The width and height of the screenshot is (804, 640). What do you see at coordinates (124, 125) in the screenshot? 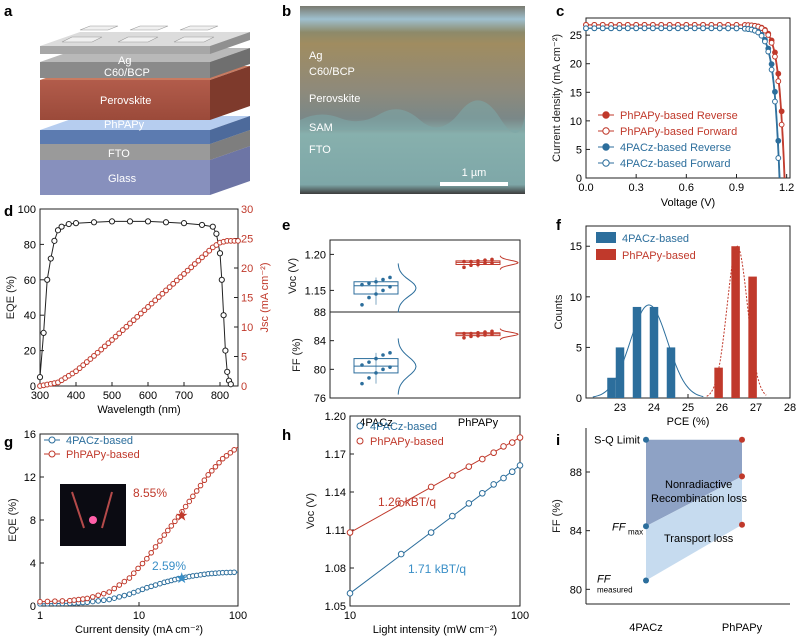
I see `layer-label-phpapy: PhPAPy` at bounding box center [124, 125].